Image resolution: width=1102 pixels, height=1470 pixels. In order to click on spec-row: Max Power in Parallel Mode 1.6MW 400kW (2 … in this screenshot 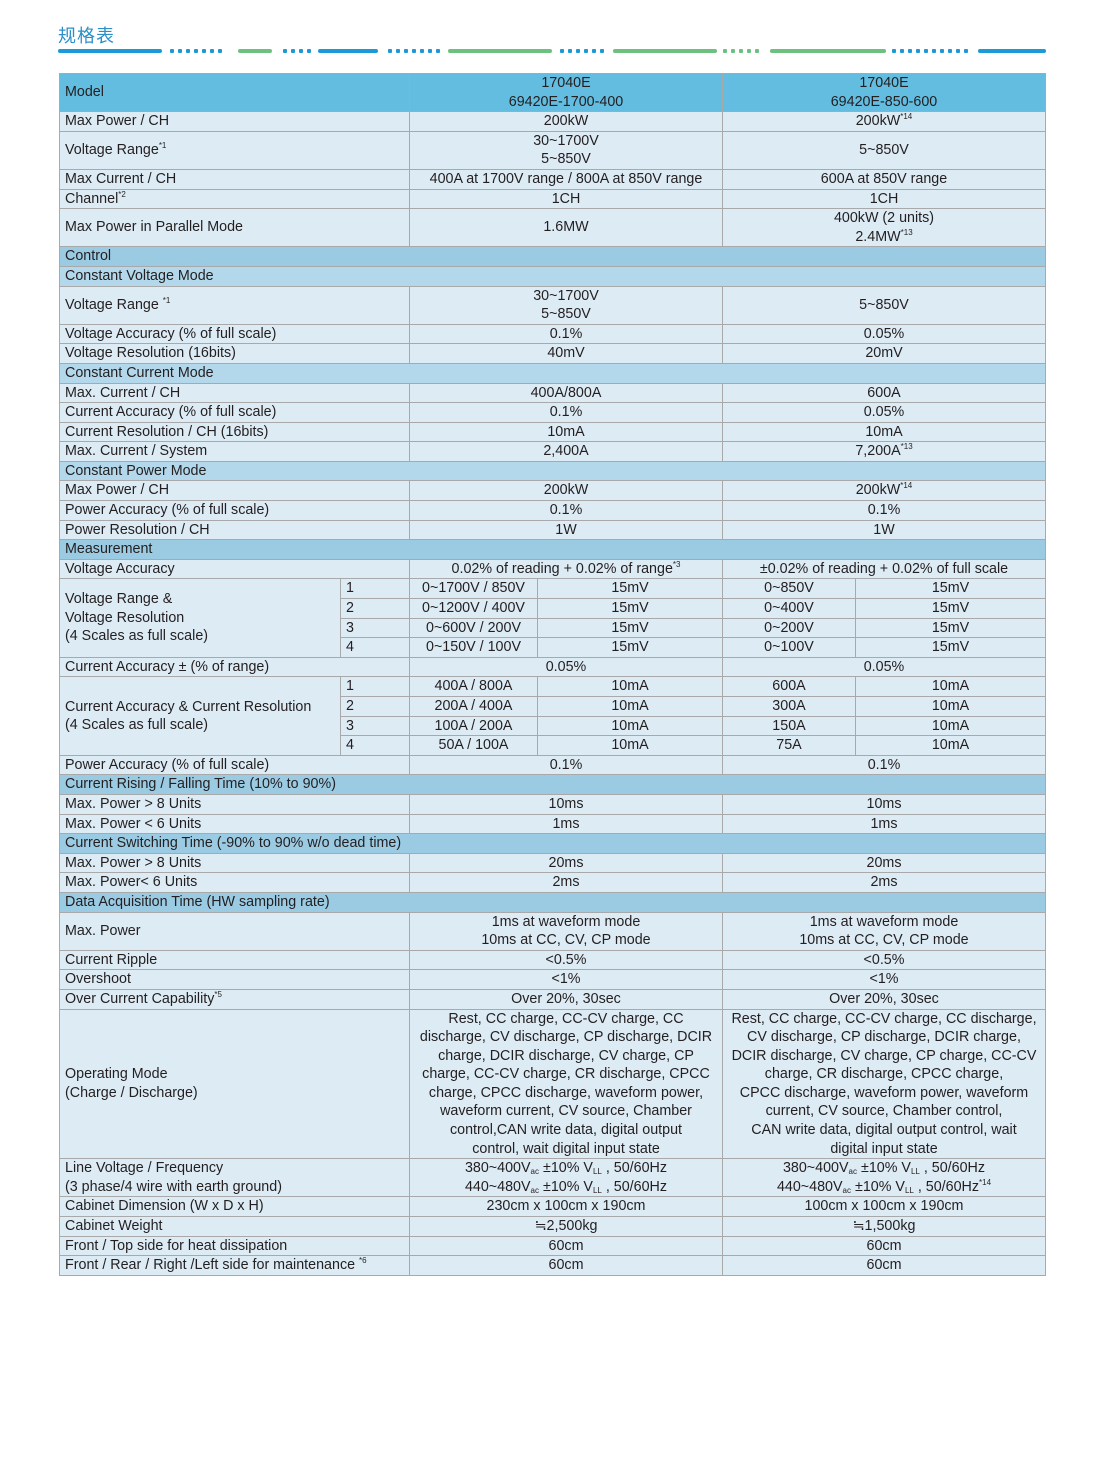, I will do `click(552, 228)`.